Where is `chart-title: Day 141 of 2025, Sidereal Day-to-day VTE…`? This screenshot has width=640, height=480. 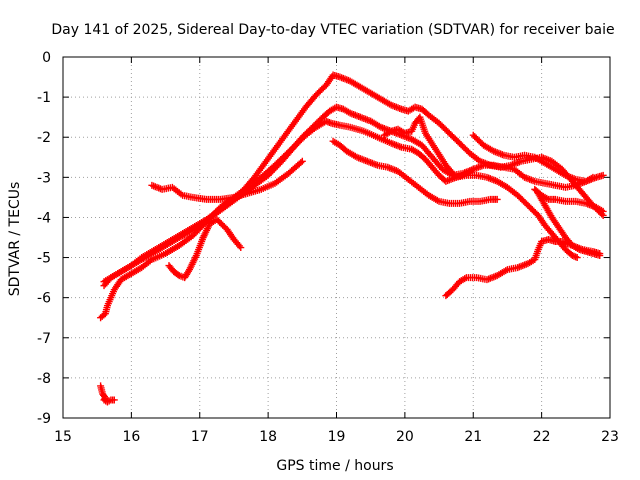 chart-title: Day 141 of 2025, Sidereal Day-to-day VTE… is located at coordinates (332, 30).